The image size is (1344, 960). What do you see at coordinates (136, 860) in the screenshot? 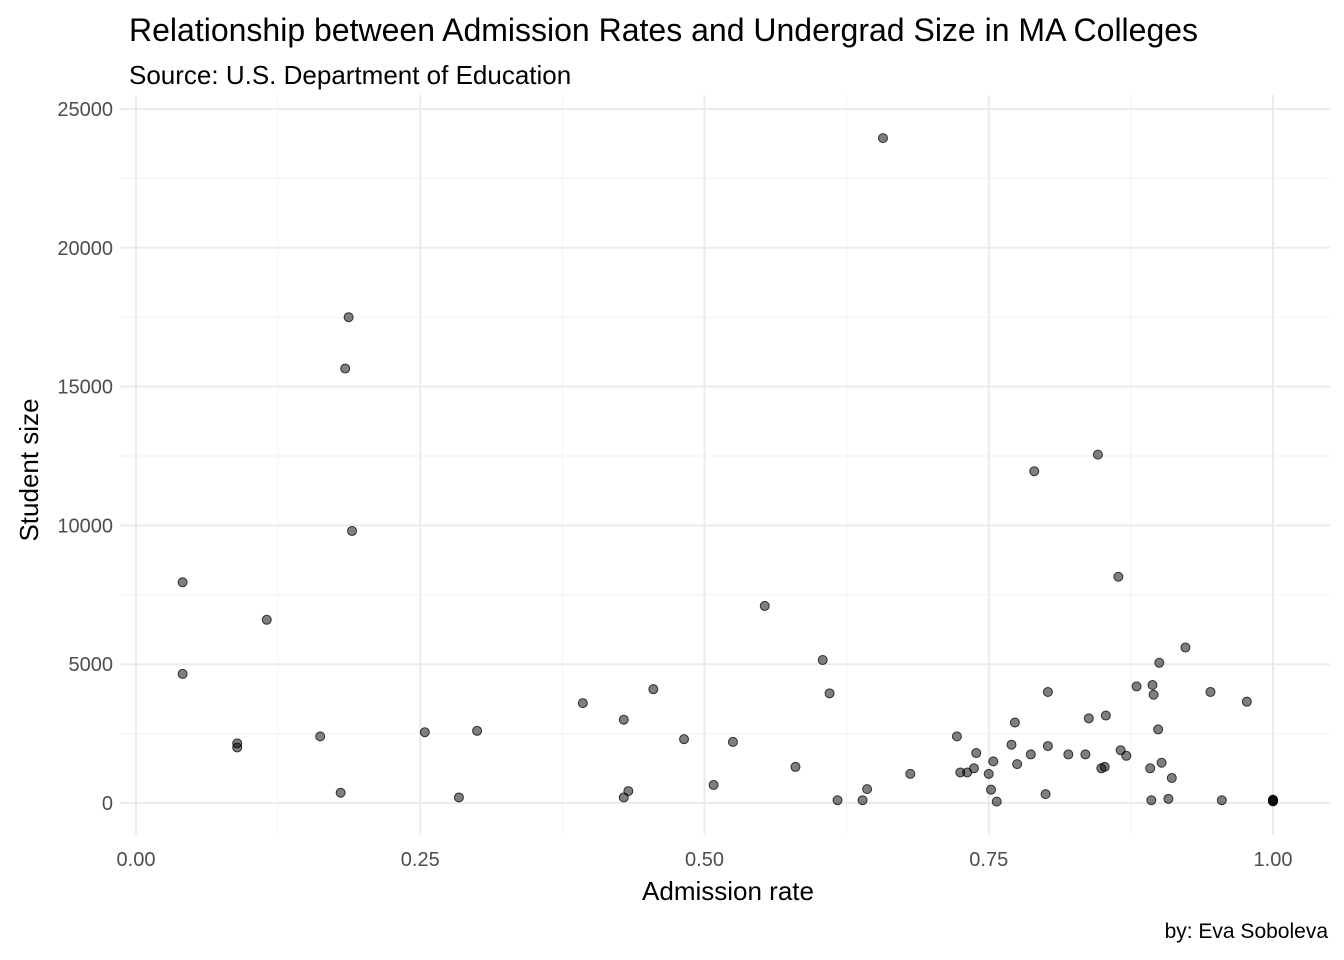
I see `x-tick-label: 0.00` at bounding box center [136, 860].